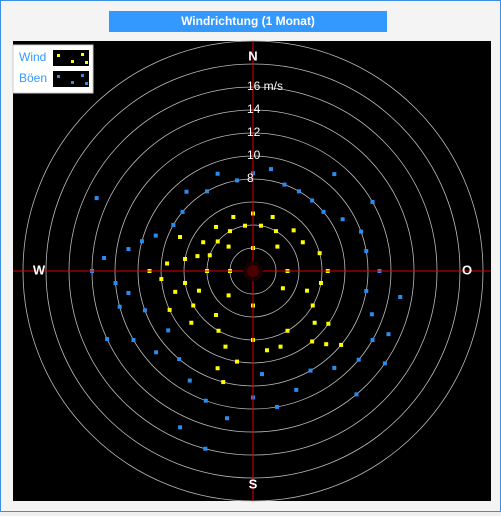 The height and width of the screenshot is (516, 501). I want to click on r-tick-label: 12, so click(254, 132).